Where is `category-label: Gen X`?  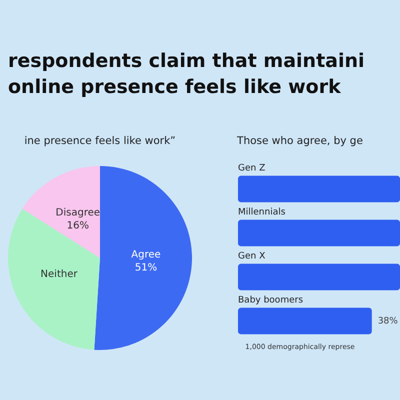
category-label: Gen X is located at coordinates (252, 257).